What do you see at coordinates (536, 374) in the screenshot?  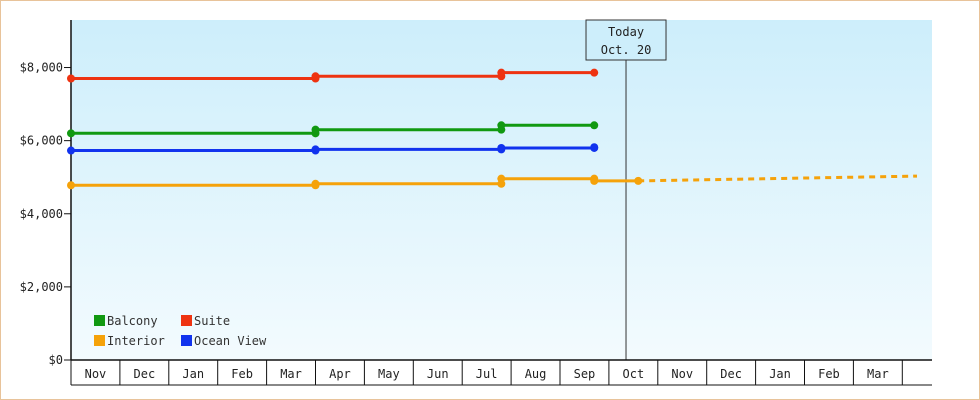 I see `month-label: Aug` at bounding box center [536, 374].